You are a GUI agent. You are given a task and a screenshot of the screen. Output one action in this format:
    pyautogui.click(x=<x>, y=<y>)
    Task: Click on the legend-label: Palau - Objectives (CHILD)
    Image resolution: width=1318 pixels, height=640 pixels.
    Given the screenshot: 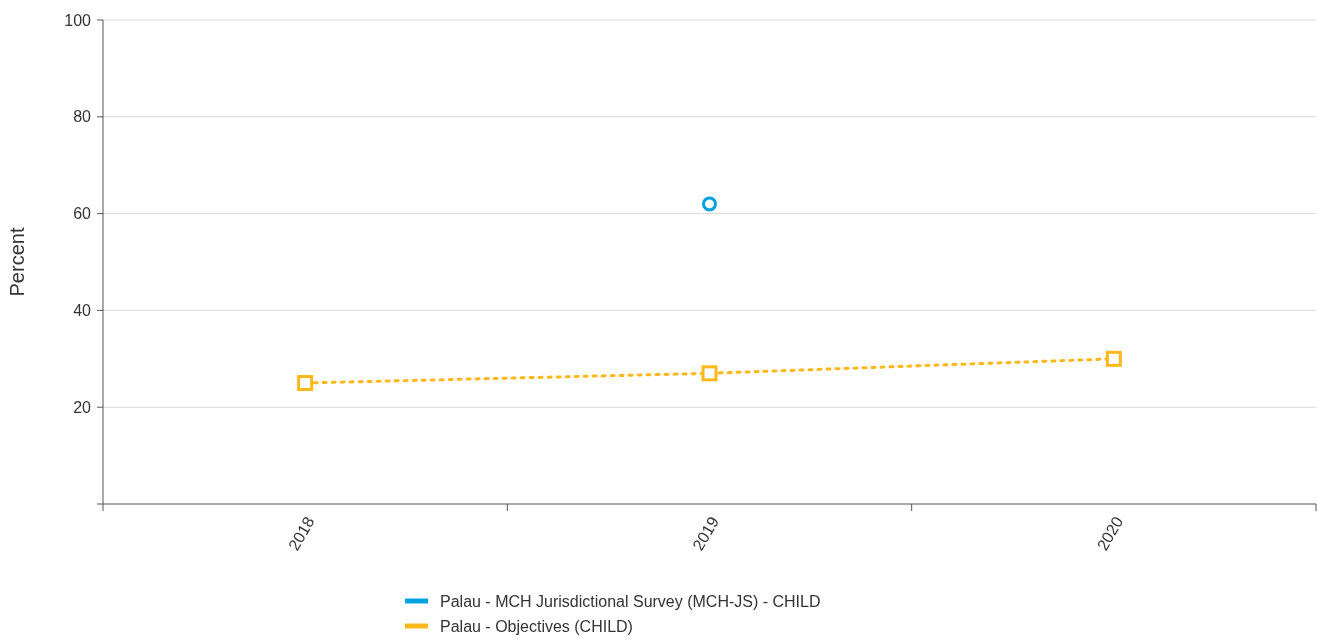 What is the action you would take?
    pyautogui.click(x=536, y=626)
    